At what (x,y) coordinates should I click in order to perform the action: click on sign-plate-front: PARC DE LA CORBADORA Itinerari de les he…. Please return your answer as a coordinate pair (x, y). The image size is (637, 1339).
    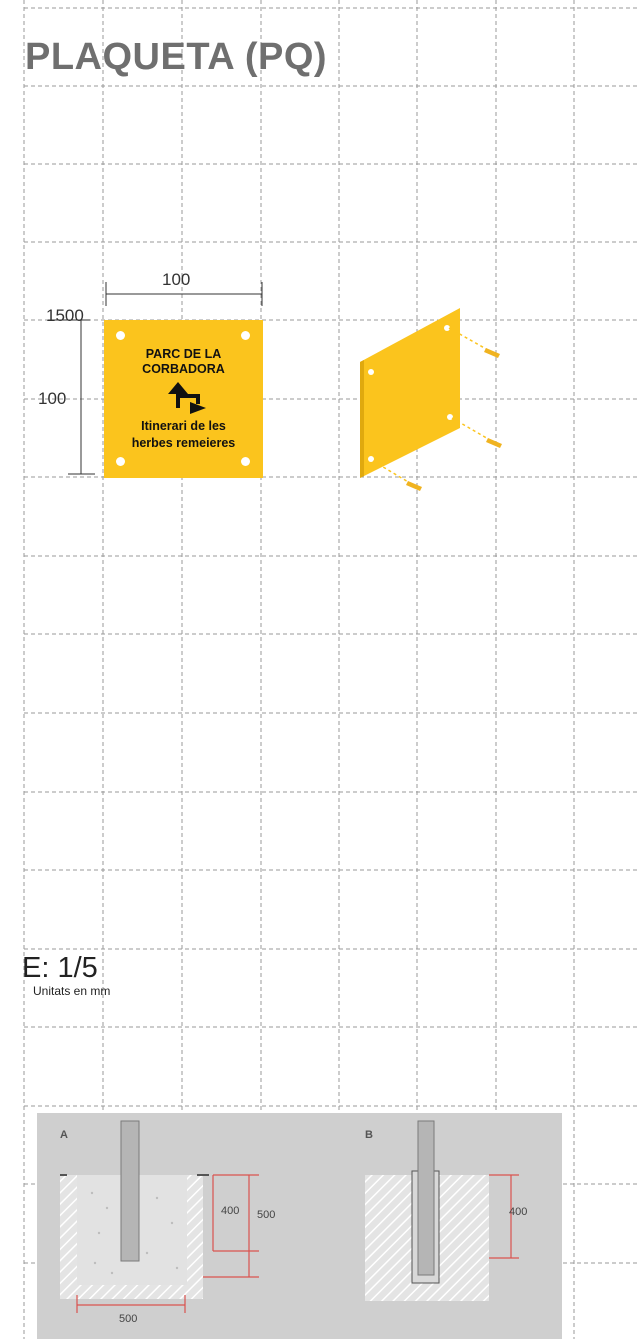
    Looking at the image, I should click on (183, 399).